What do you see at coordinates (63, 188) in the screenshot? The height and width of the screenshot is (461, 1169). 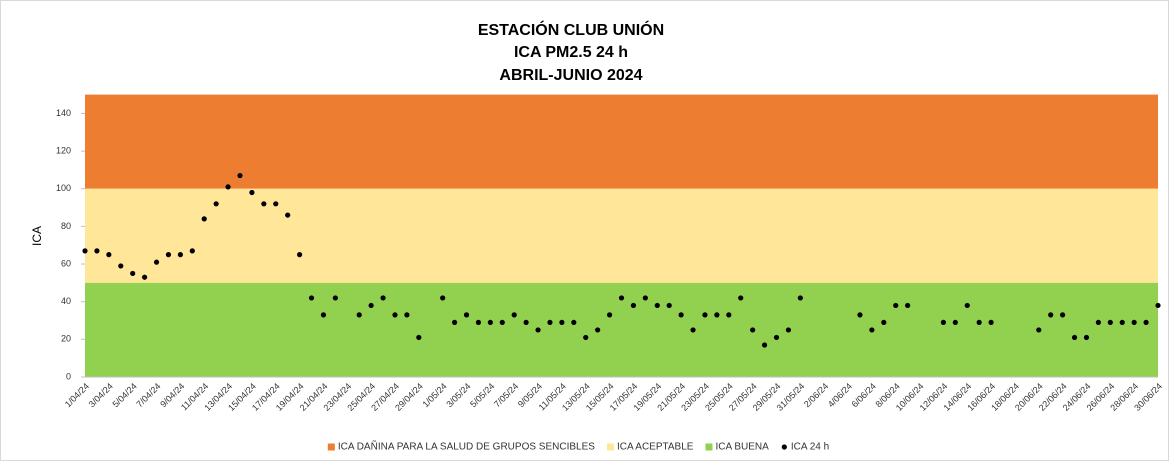 I see `y-tick-label: 100` at bounding box center [63, 188].